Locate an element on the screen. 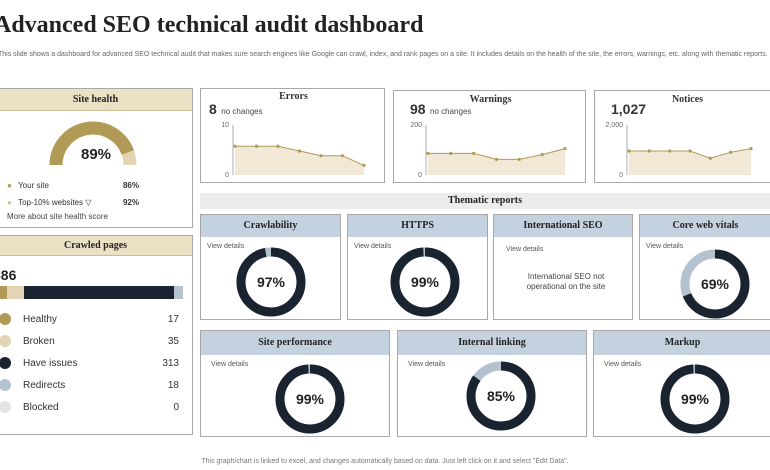  axis-max-label: 2,000 is located at coordinates (614, 125).